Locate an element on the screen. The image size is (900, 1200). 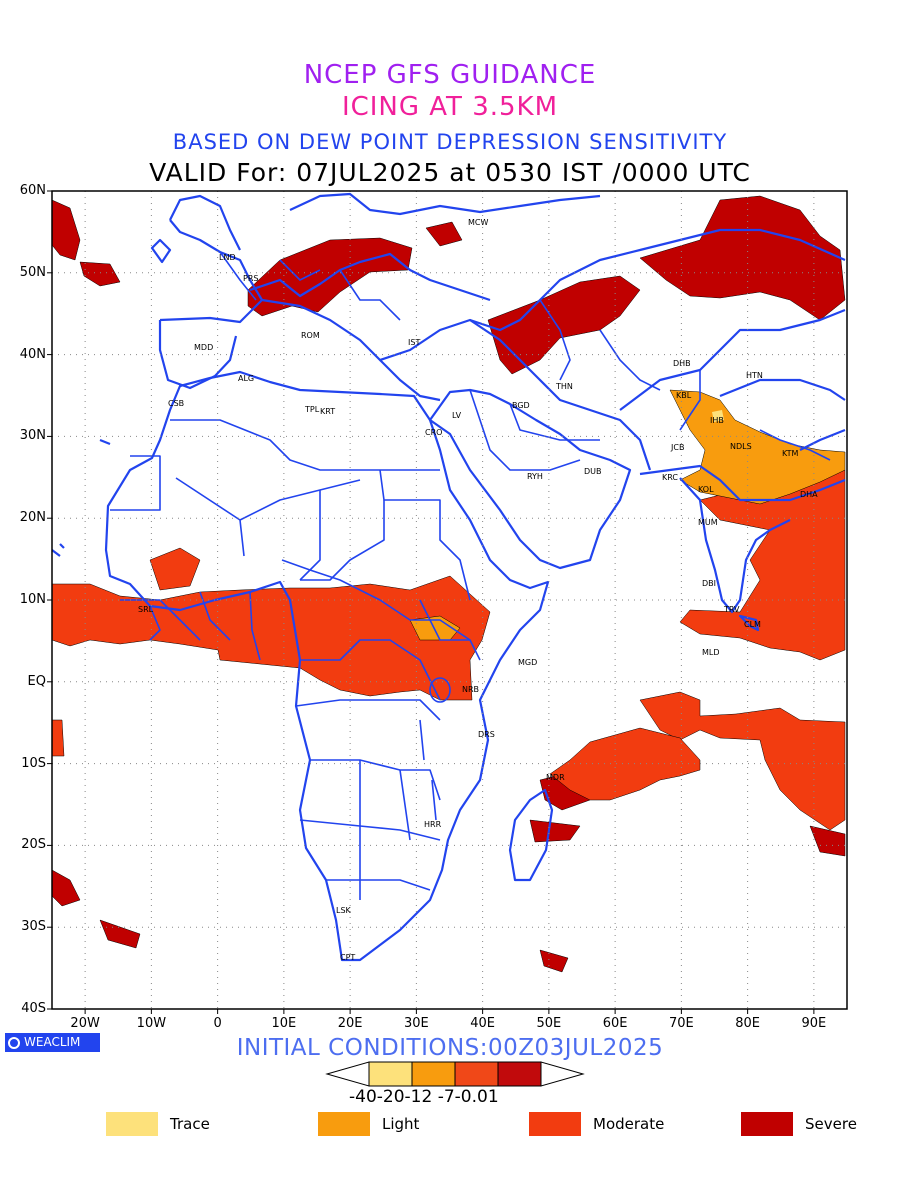
colorbar is located at coordinates (455, 1074).